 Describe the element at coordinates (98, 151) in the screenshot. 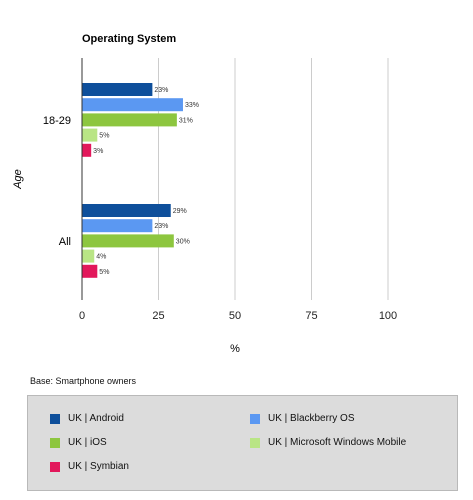

I see `data-label: 3%` at that location.